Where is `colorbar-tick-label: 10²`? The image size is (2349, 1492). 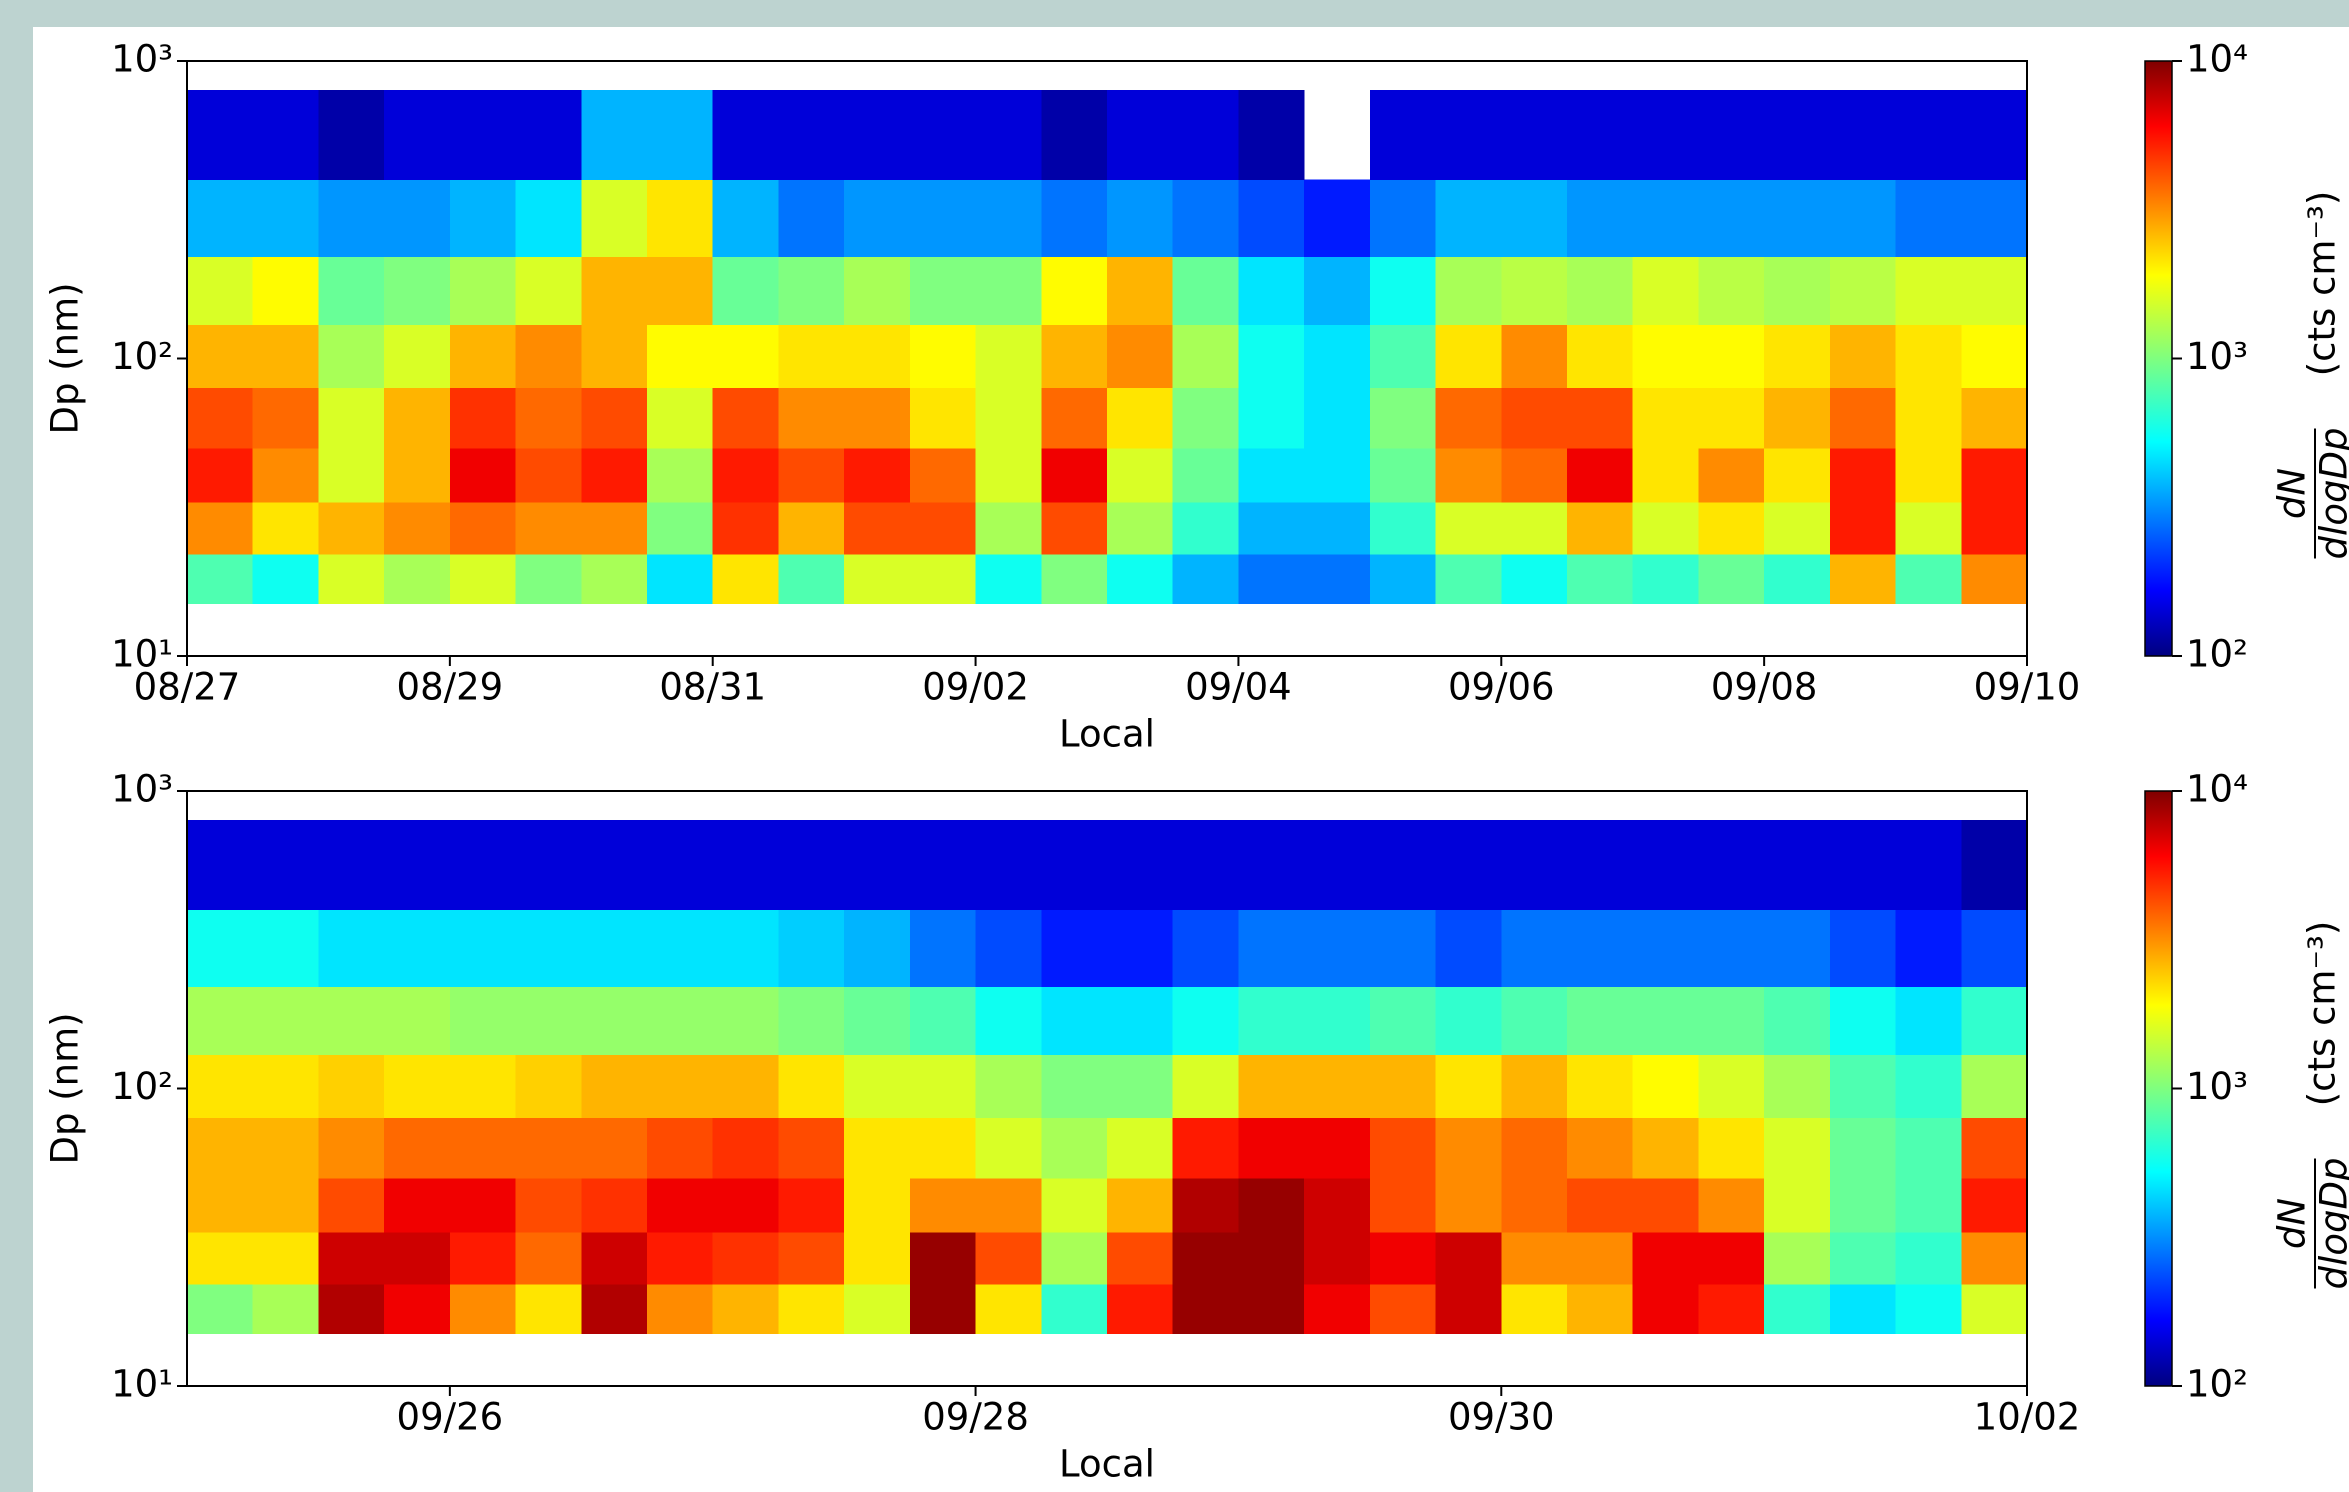
colorbar-tick-label: 10² is located at coordinates (2217, 1384).